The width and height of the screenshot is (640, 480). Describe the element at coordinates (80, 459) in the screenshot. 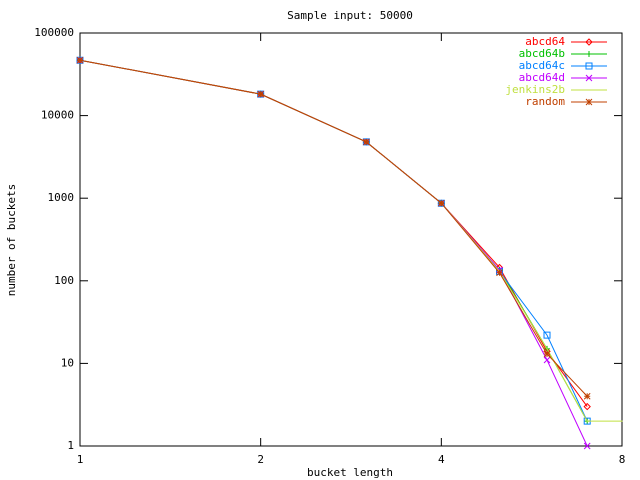

I see `x-tick-label: 1` at that location.